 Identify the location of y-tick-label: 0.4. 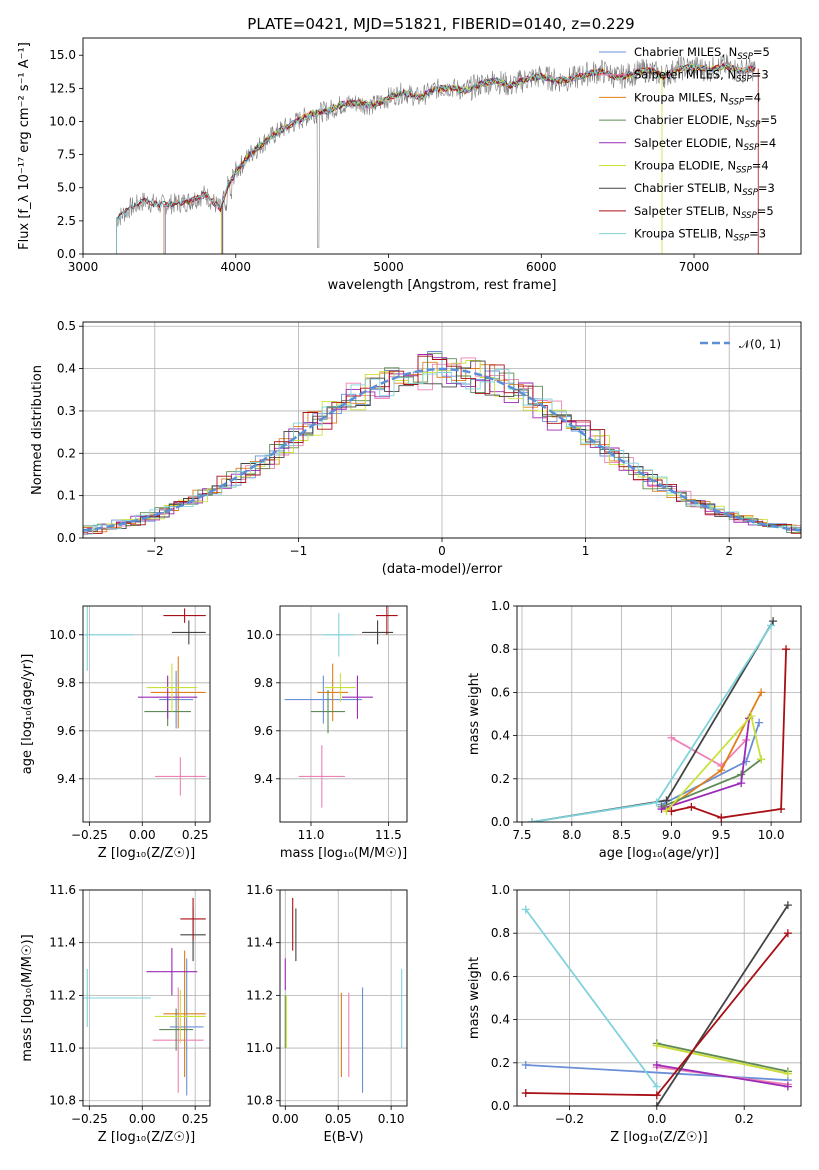
(500, 736).